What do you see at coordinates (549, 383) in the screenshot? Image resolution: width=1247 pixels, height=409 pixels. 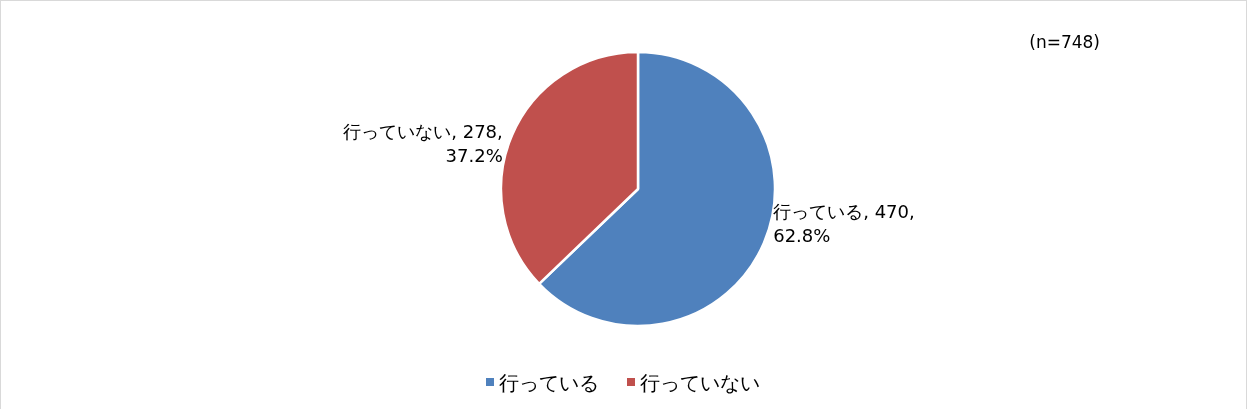 I see `legend-label: 行っている` at bounding box center [549, 383].